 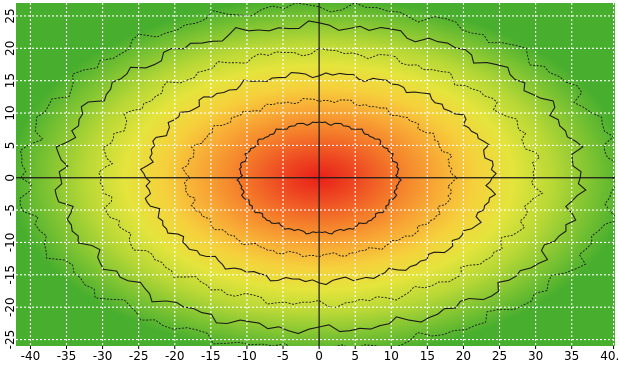 I want to click on y-tick-label-0: 25, so click(x=10, y=15).